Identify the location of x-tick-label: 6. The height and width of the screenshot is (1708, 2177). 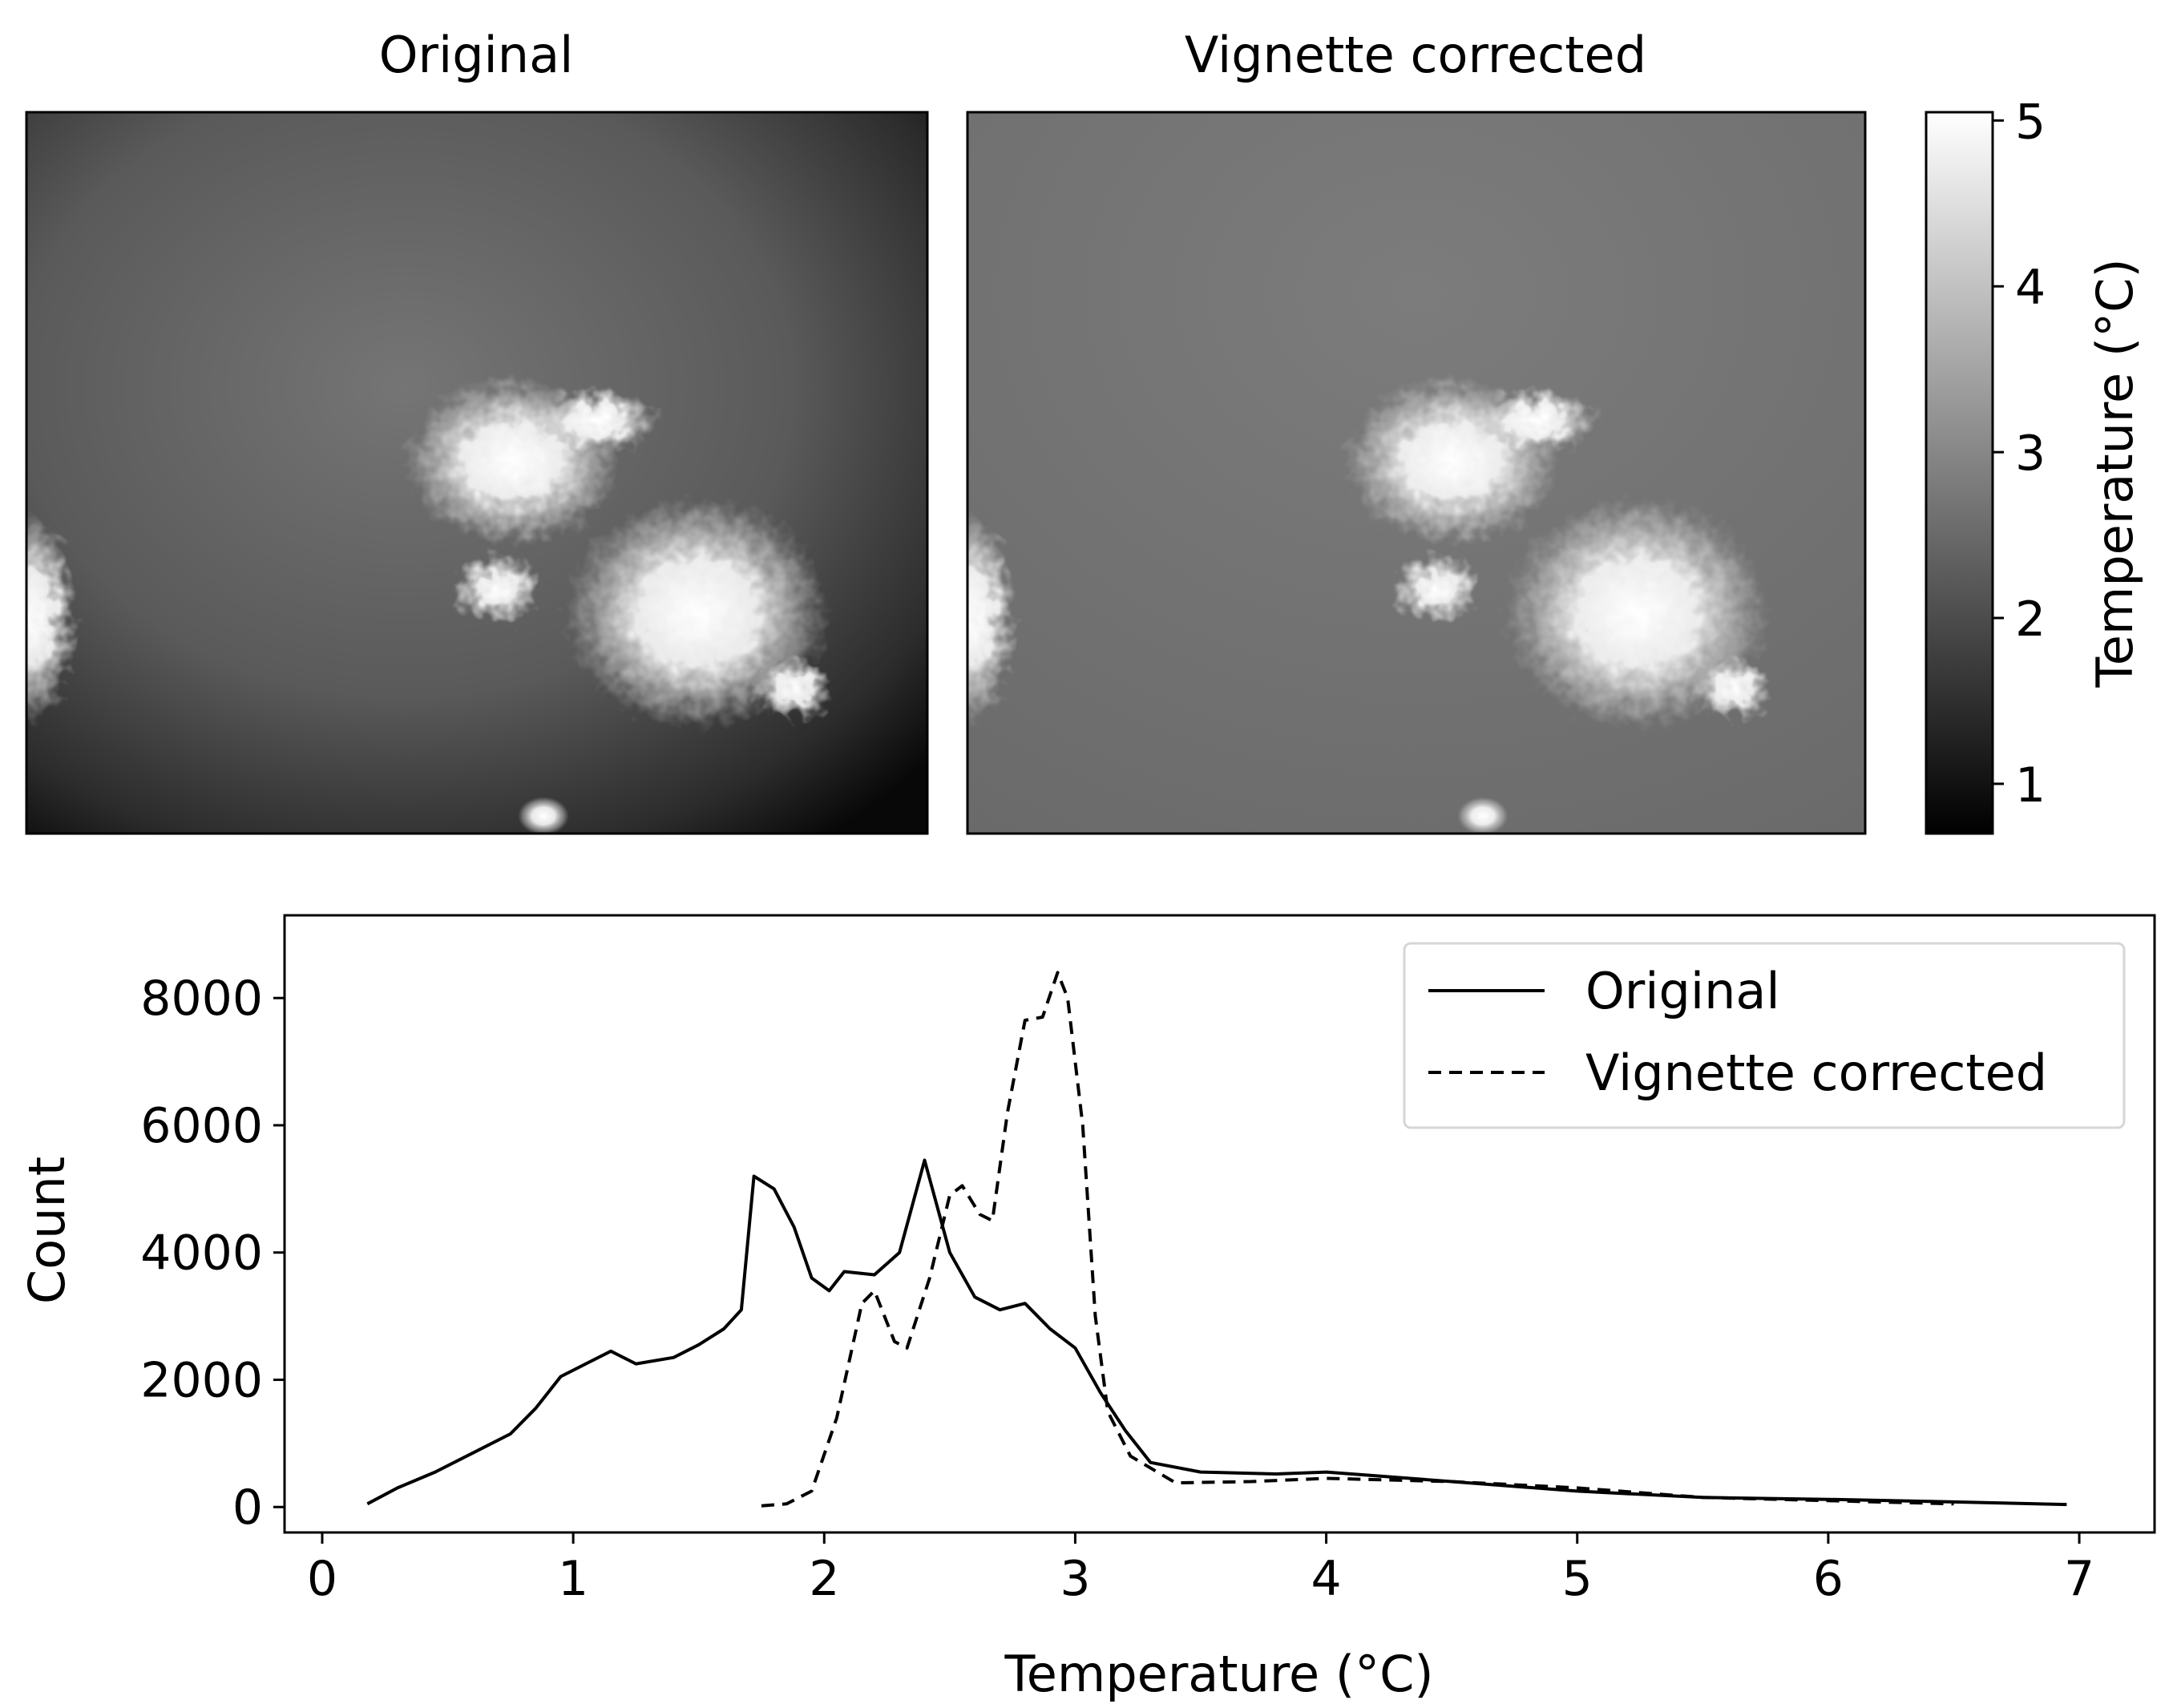
(1829, 1579).